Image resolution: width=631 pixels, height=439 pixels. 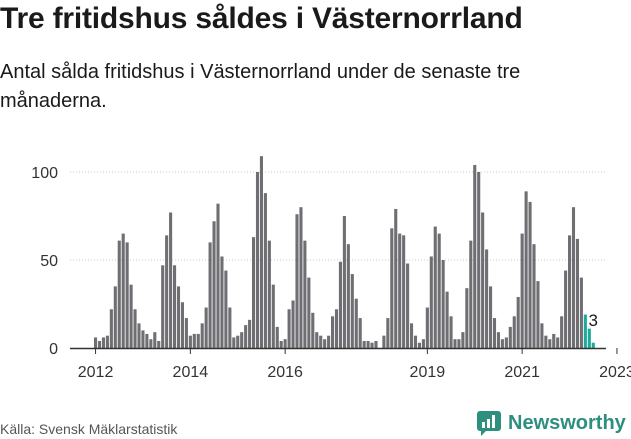 What do you see at coordinates (89, 429) in the screenshot?
I see `source-note: Källa: Svensk Mäklarstatistik` at bounding box center [89, 429].